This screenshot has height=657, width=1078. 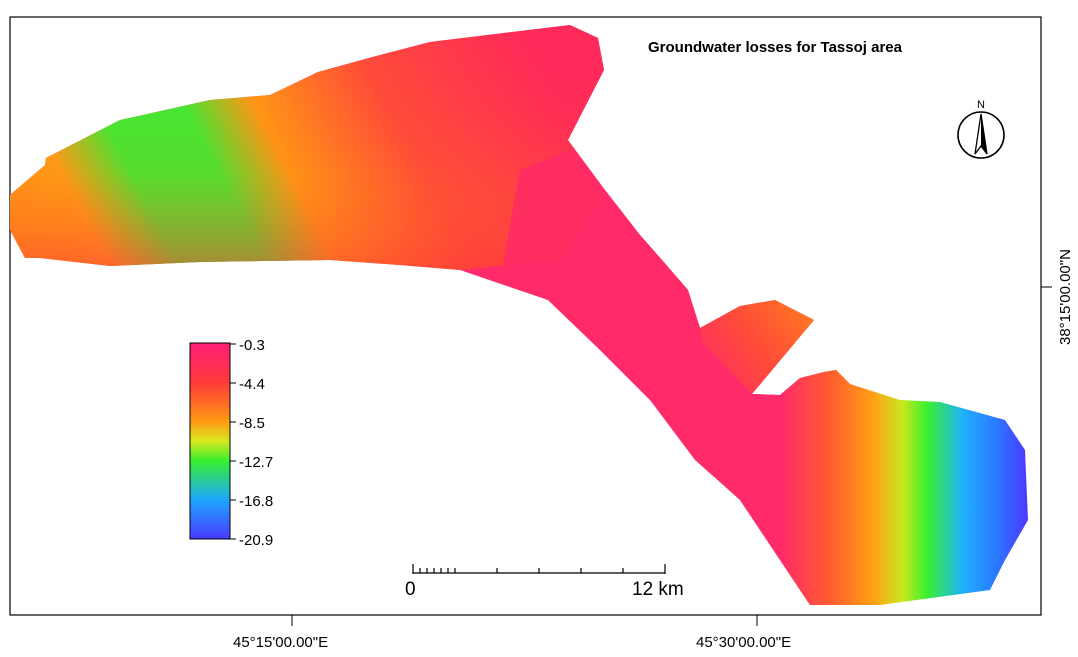 I want to click on north-arrow-icon: N, so click(x=981, y=129).